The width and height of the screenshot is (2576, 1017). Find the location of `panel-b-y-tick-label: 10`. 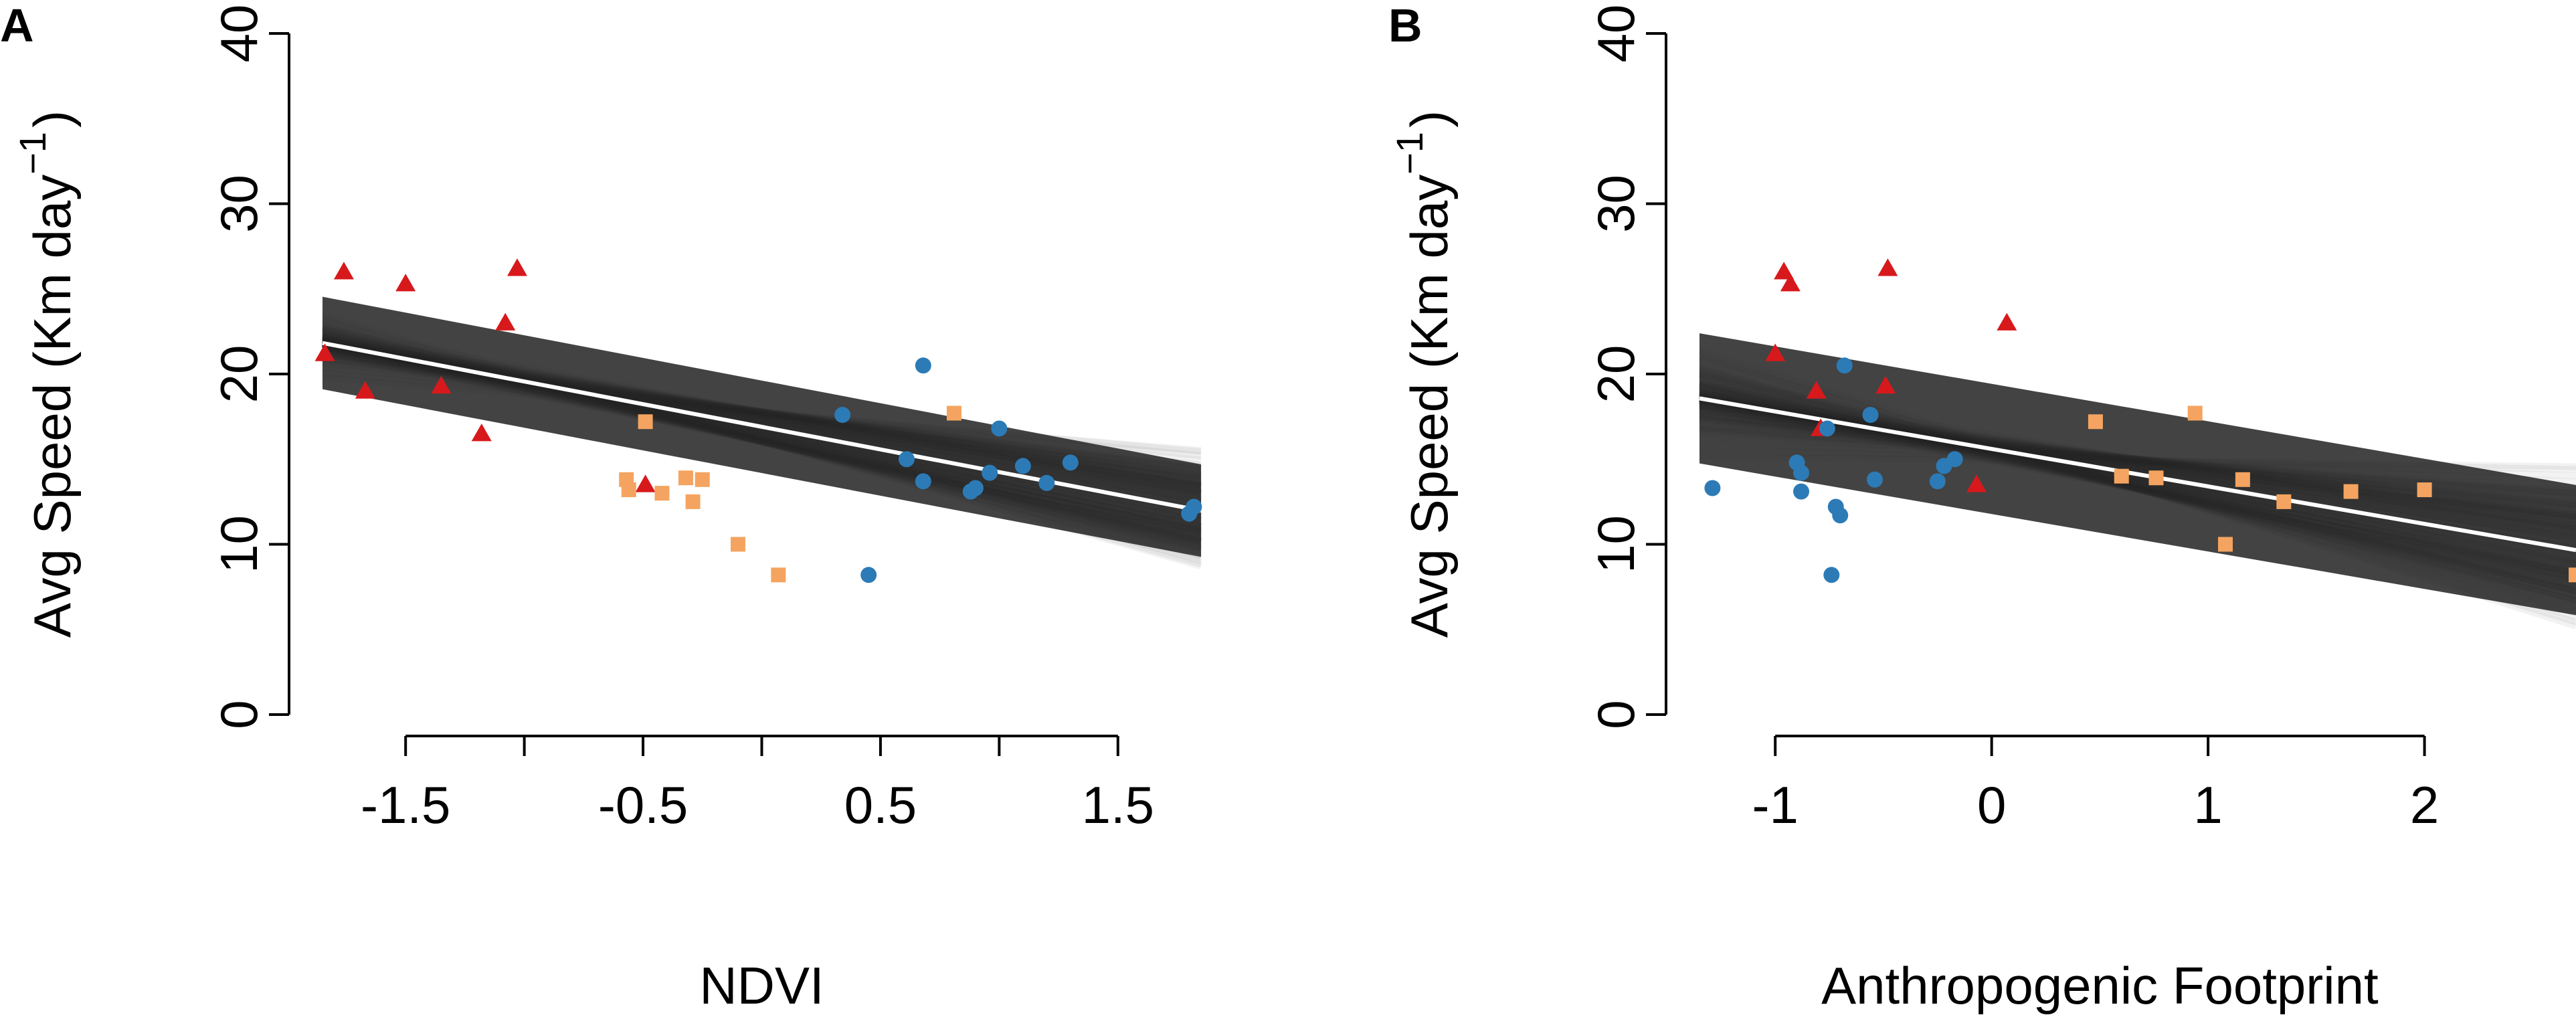

panel-b-y-tick-label: 10 is located at coordinates (1616, 544).